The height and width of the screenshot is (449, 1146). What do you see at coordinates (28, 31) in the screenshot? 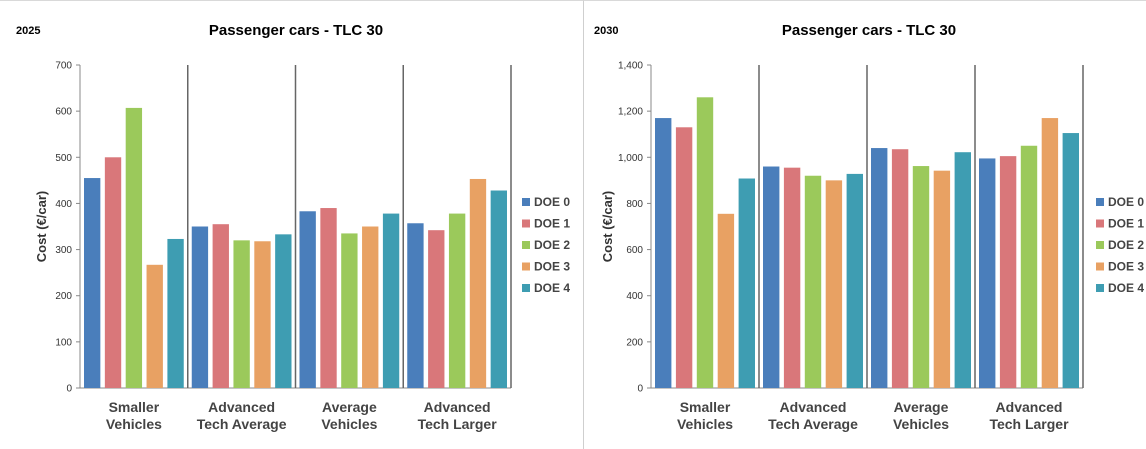
I see `year-label: 2025` at bounding box center [28, 31].